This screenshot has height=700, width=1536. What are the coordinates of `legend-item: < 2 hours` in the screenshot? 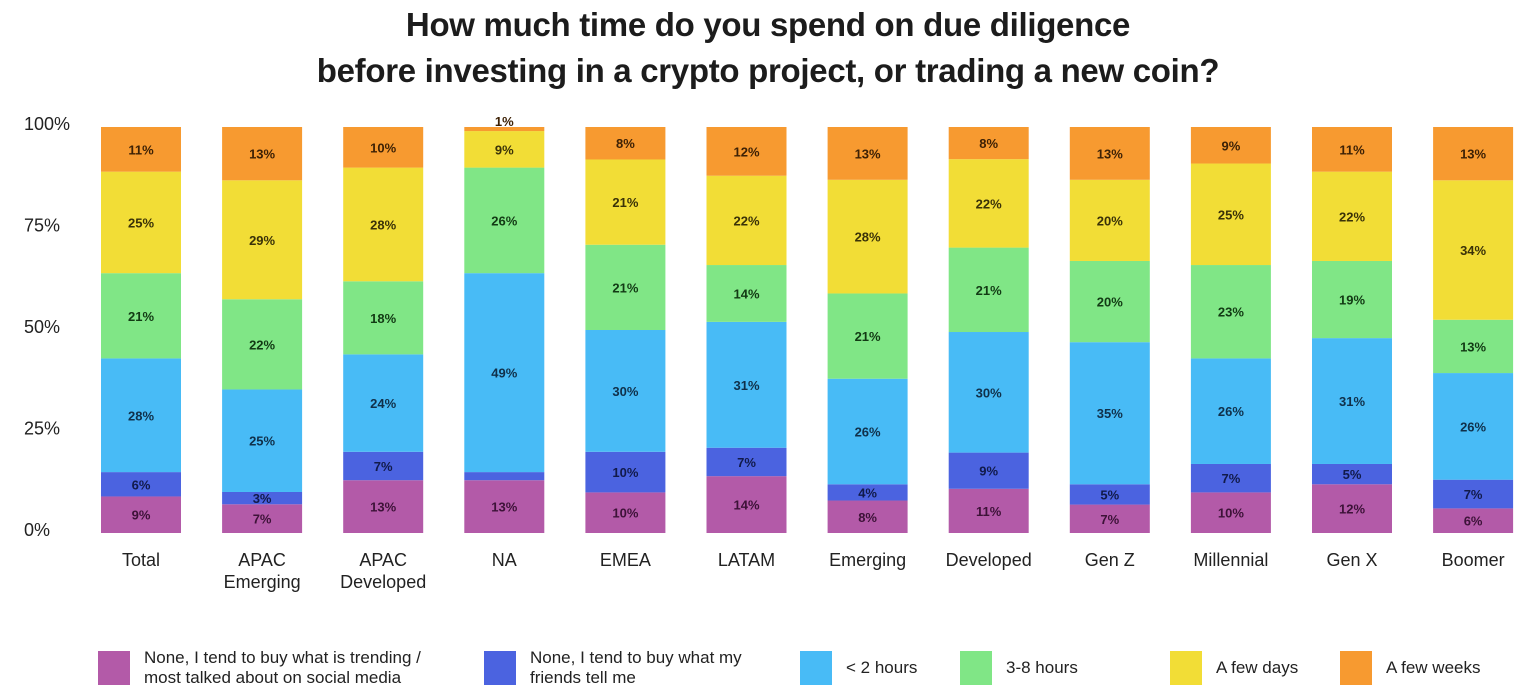 It's located at (880, 668).